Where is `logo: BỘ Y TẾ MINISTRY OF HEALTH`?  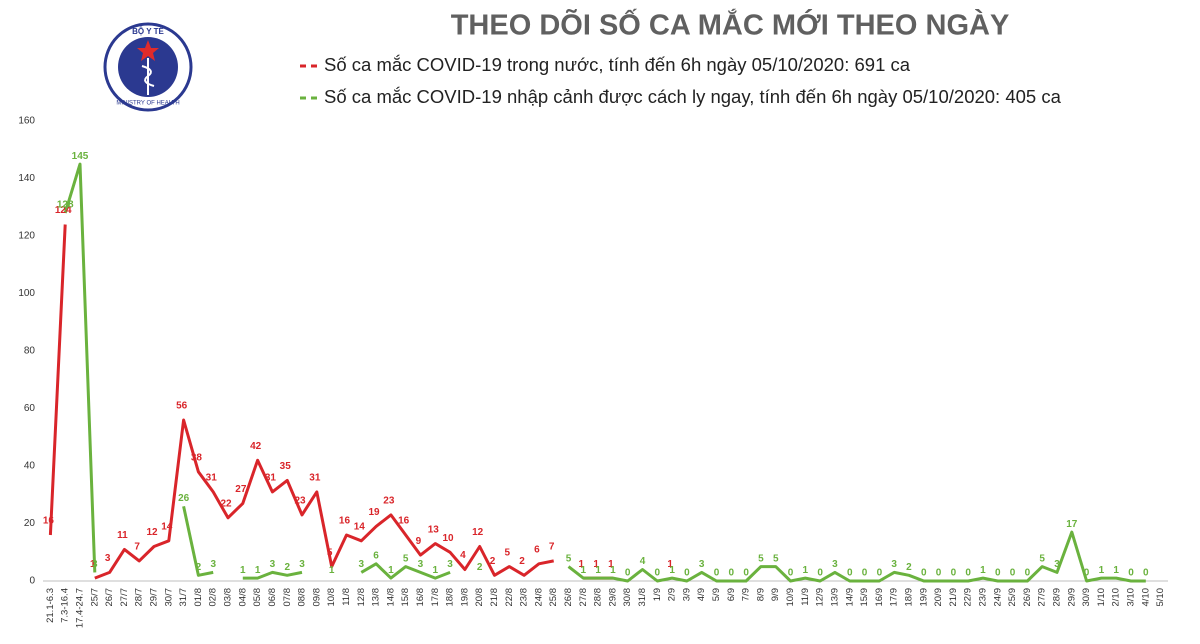 logo: BỘ Y TẾ MINISTRY OF HEALTH is located at coordinates (148, 67).